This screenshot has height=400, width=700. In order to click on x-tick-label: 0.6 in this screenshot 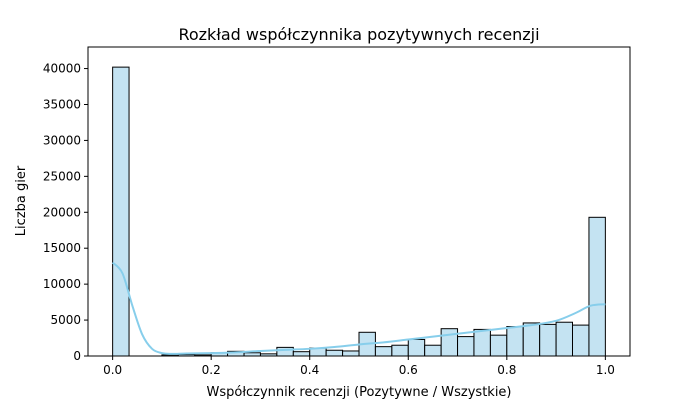, I will do `click(408, 370)`.